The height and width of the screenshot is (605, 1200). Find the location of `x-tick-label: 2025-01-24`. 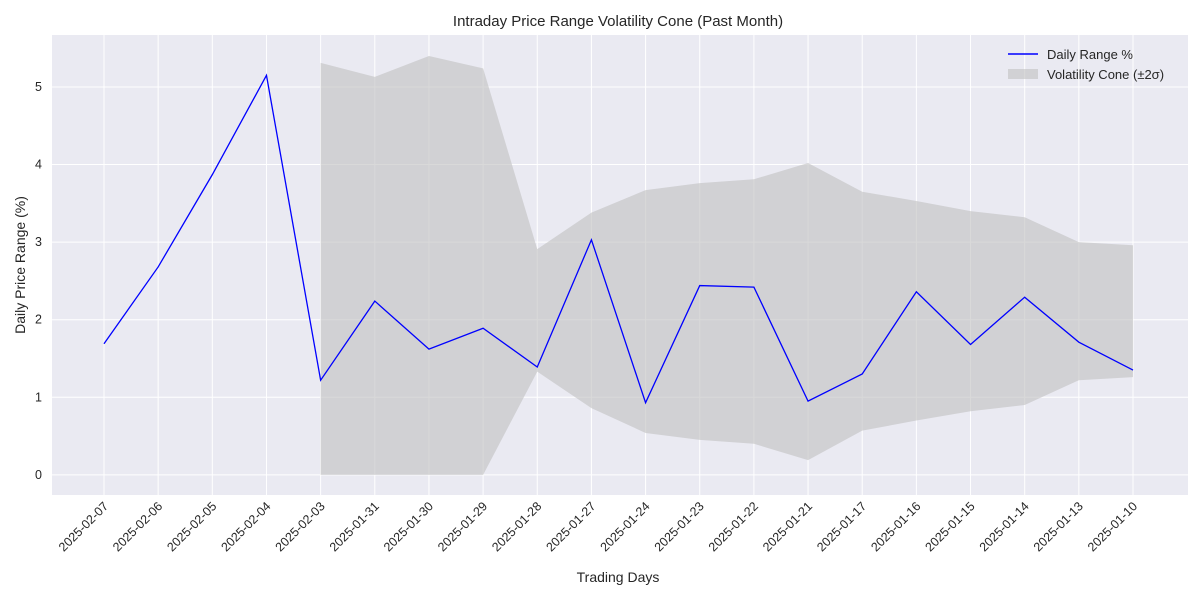

x-tick-label: 2025-01-24 is located at coordinates (625, 526).